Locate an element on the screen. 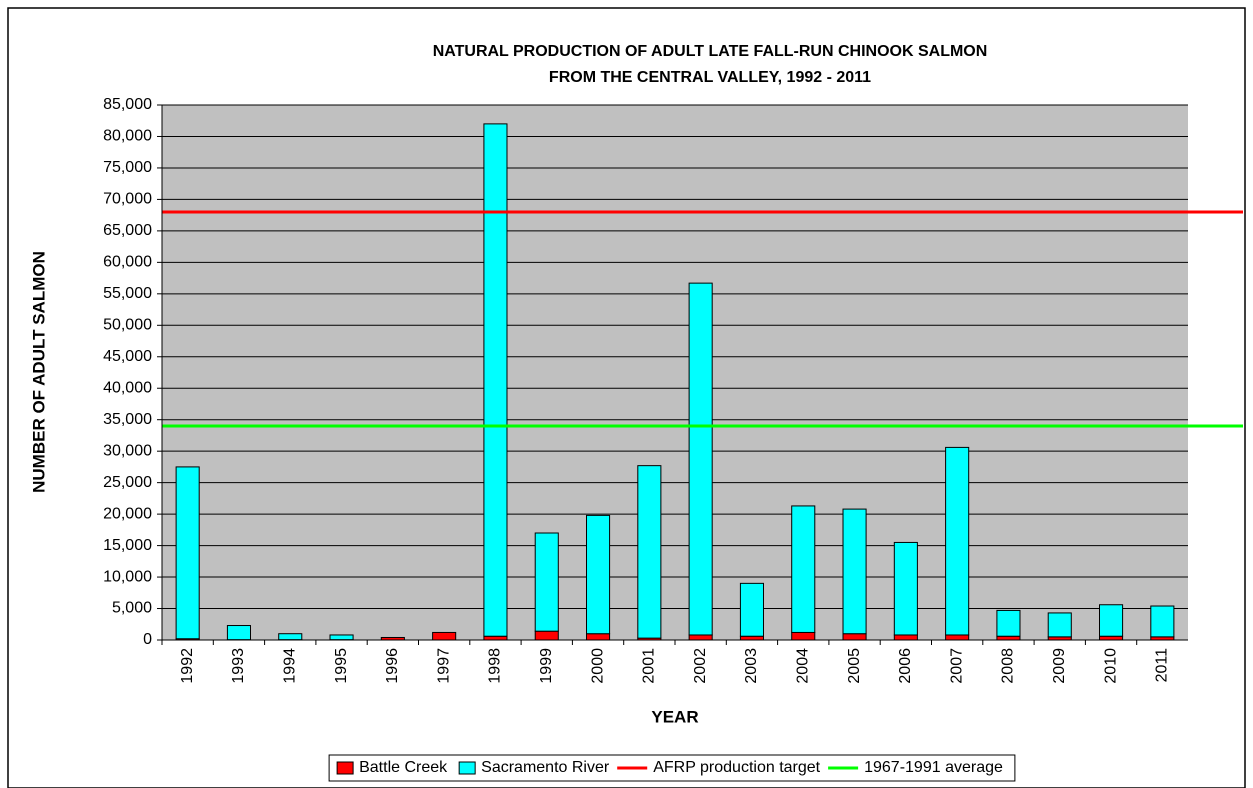 Image resolution: width=1253 pixels, height=788 pixels. x-tick-label: 2008 is located at coordinates (1008, 666).